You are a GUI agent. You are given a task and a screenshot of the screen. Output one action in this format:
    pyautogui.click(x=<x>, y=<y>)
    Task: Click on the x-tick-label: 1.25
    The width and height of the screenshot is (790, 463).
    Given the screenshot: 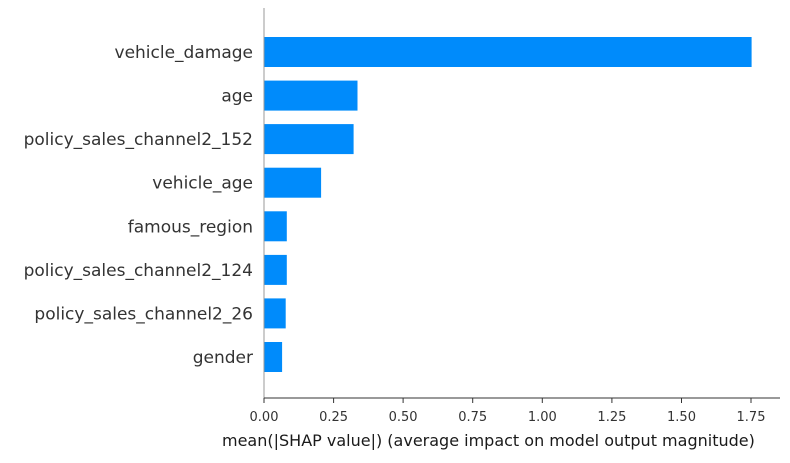 What is the action you would take?
    pyautogui.click(x=611, y=417)
    